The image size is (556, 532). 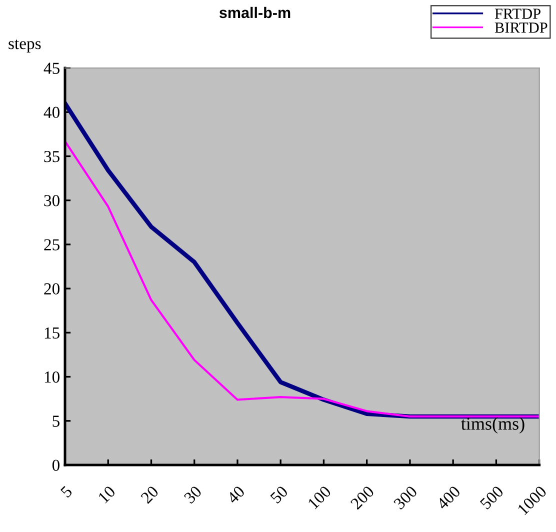 I want to click on y-tick-label: 5, so click(x=56, y=421).